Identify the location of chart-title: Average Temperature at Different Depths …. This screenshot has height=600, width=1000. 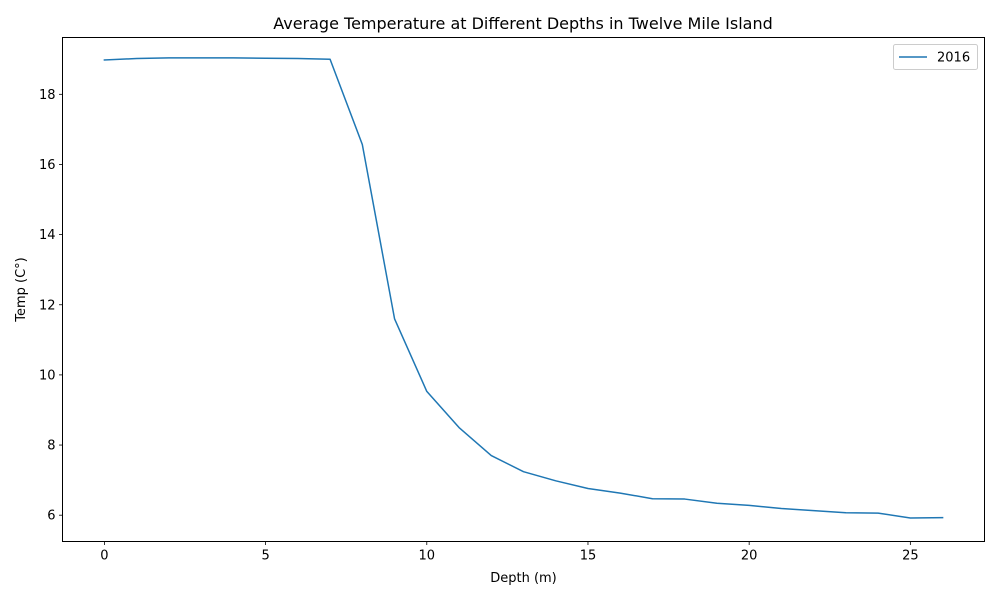
(523, 23).